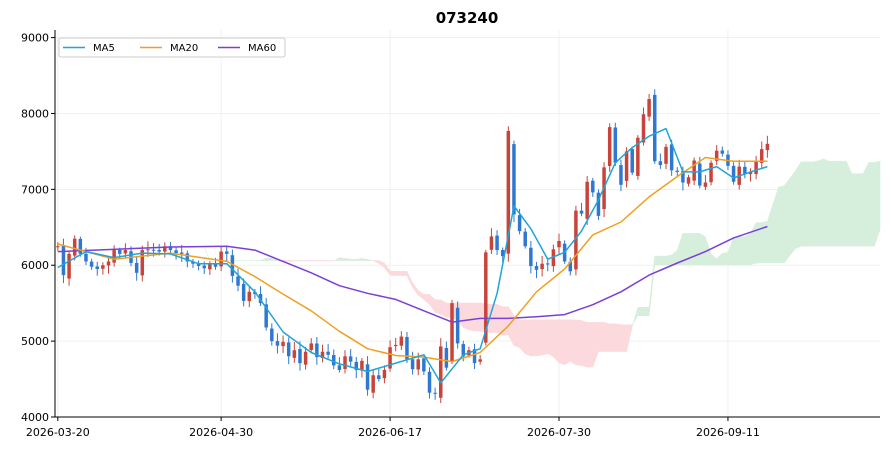  I want to click on y-tick-label: 7000, so click(35, 189).